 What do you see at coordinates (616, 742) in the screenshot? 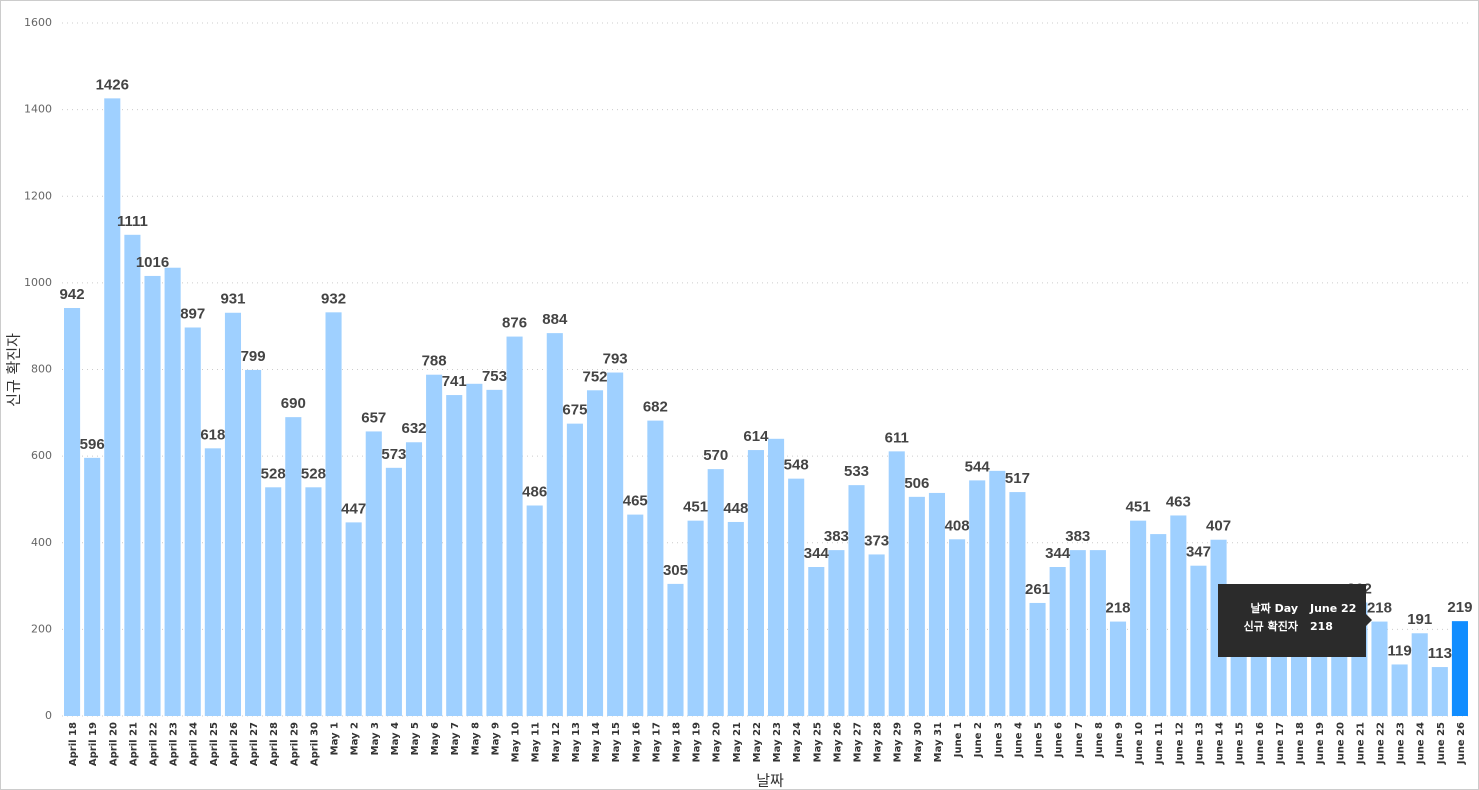
I see `x-tick-label: May 15` at bounding box center [616, 742].